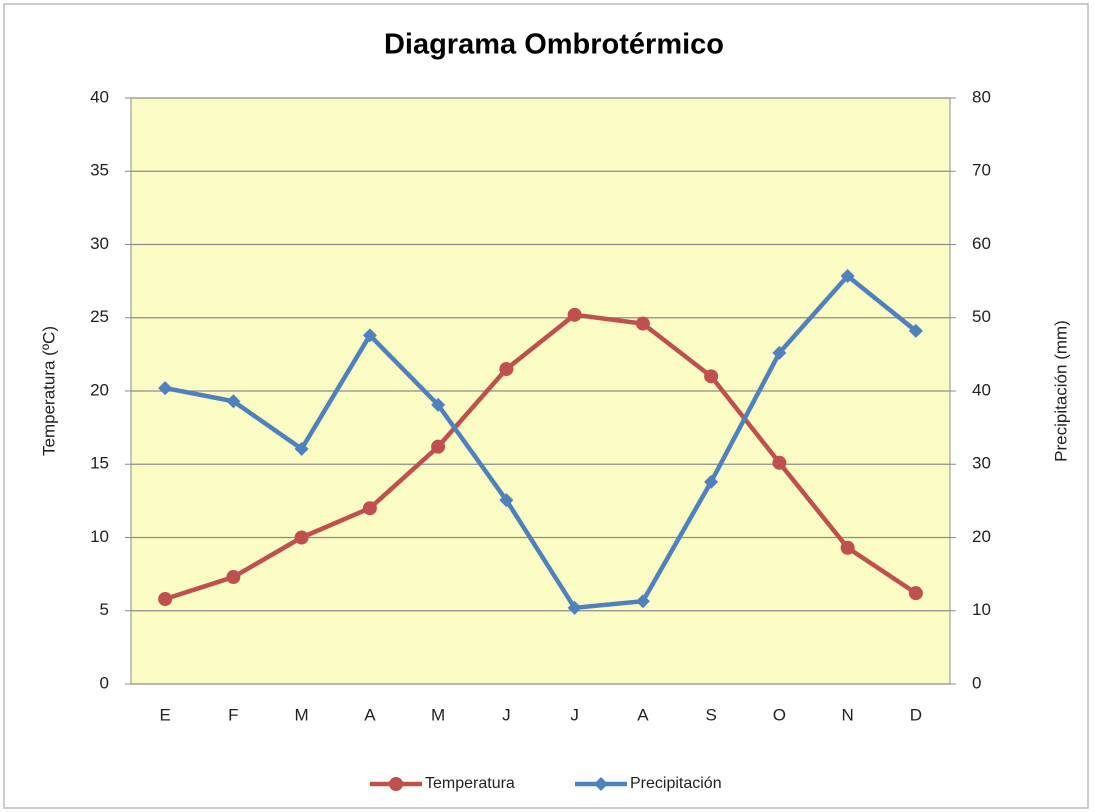 The height and width of the screenshot is (812, 1094). What do you see at coordinates (981, 243) in the screenshot?
I see `y2-tick-label: 60` at bounding box center [981, 243].